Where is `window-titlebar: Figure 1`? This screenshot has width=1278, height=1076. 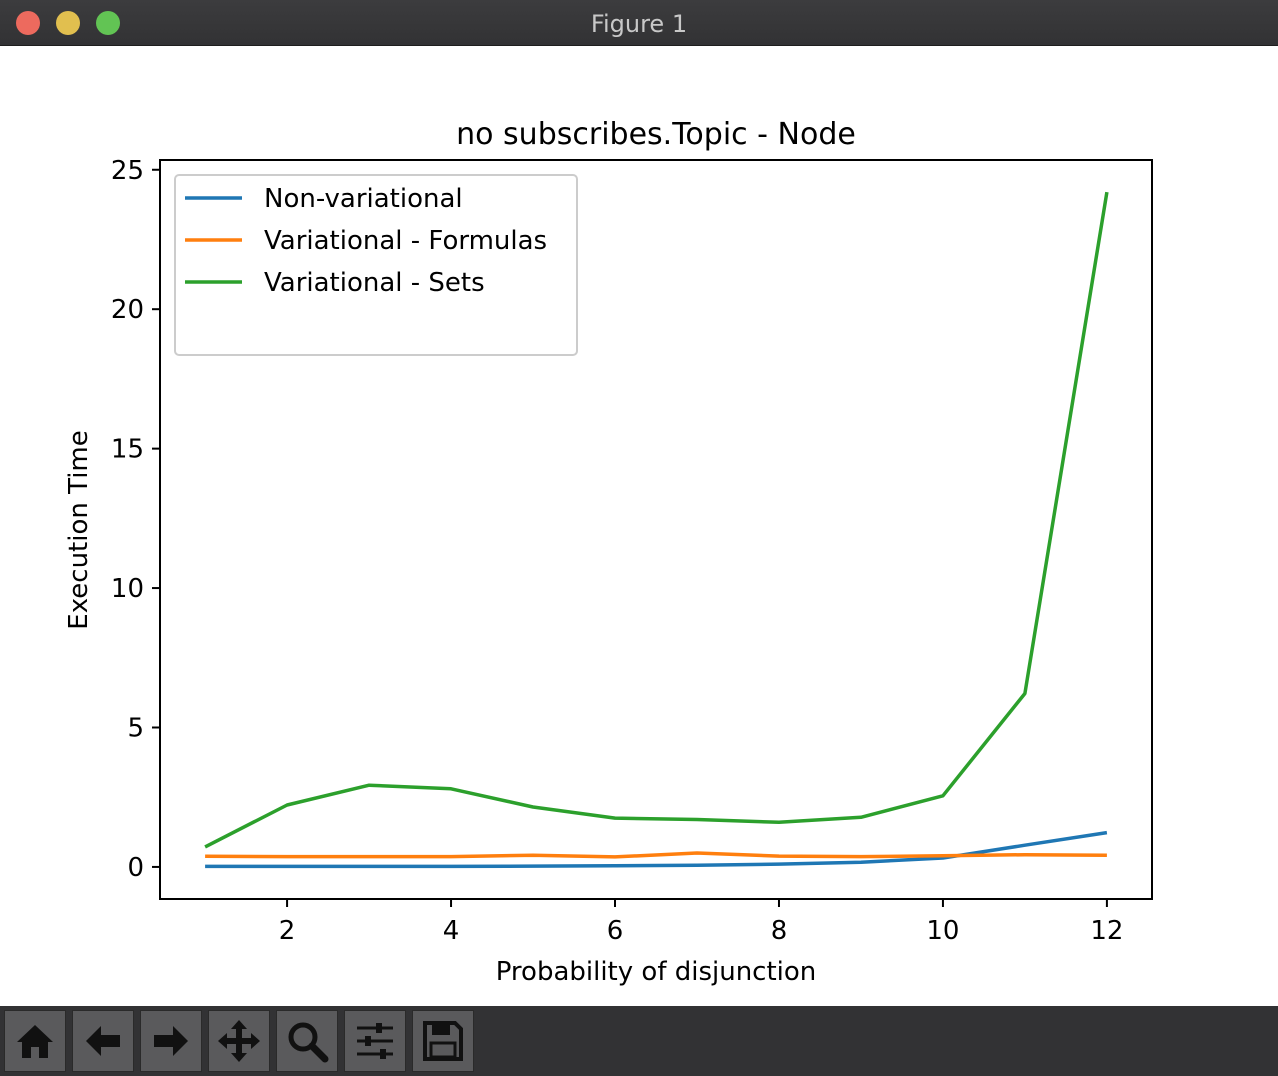 window-titlebar: Figure 1 is located at coordinates (639, 23).